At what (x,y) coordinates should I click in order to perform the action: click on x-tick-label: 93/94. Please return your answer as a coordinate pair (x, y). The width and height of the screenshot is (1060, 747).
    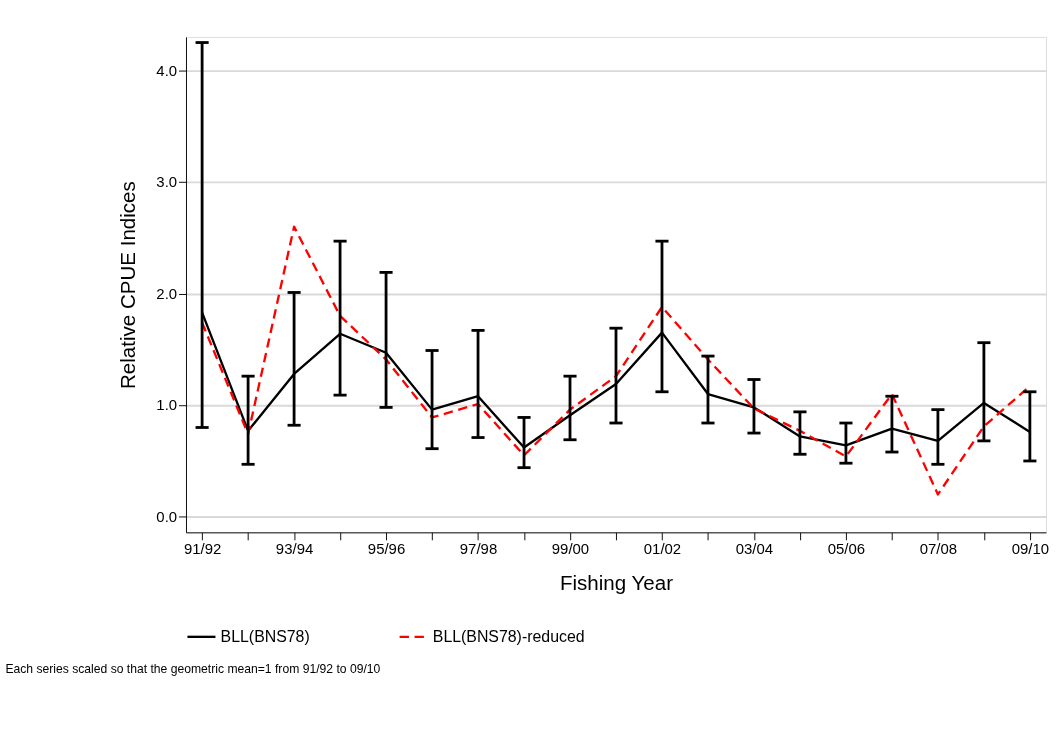
    Looking at the image, I should click on (294, 549).